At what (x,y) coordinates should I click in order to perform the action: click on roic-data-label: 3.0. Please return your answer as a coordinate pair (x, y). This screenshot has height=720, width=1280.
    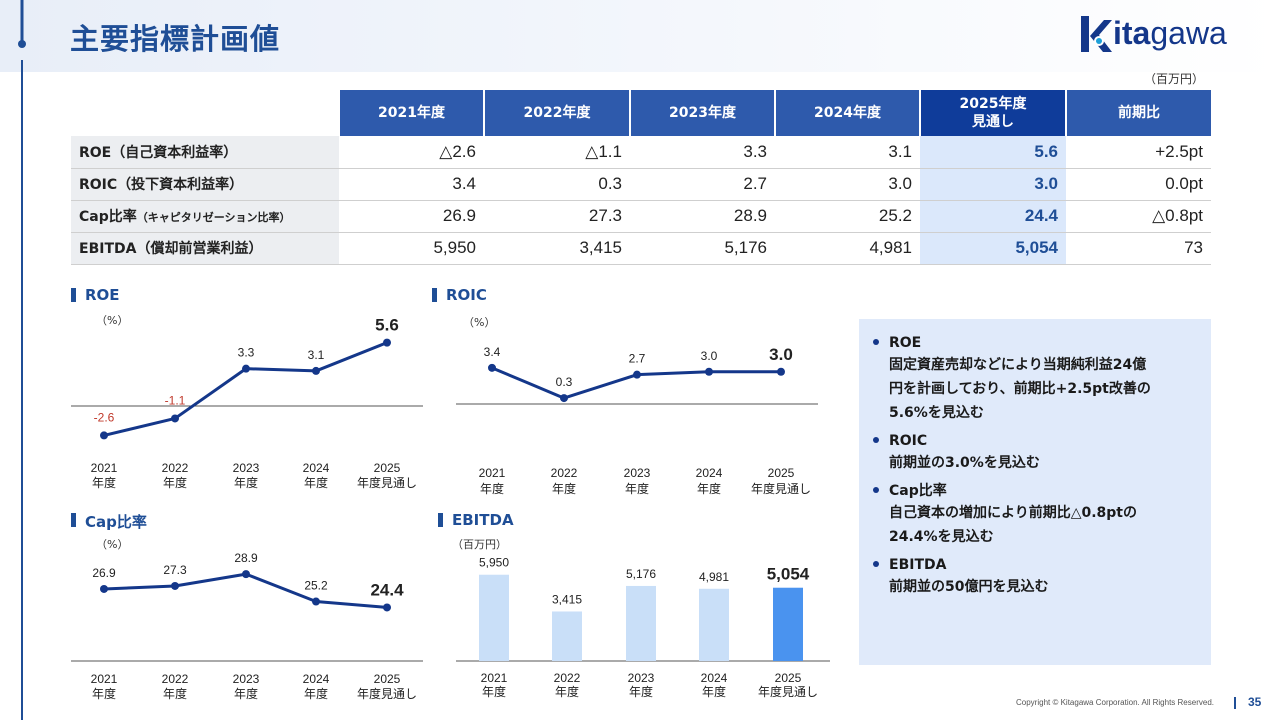
    Looking at the image, I should click on (781, 354).